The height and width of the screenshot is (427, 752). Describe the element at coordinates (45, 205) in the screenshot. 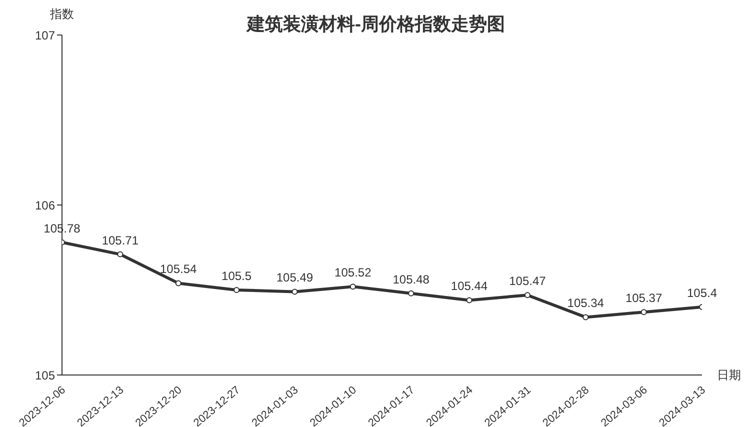

I see `y-tick-label: 106` at that location.